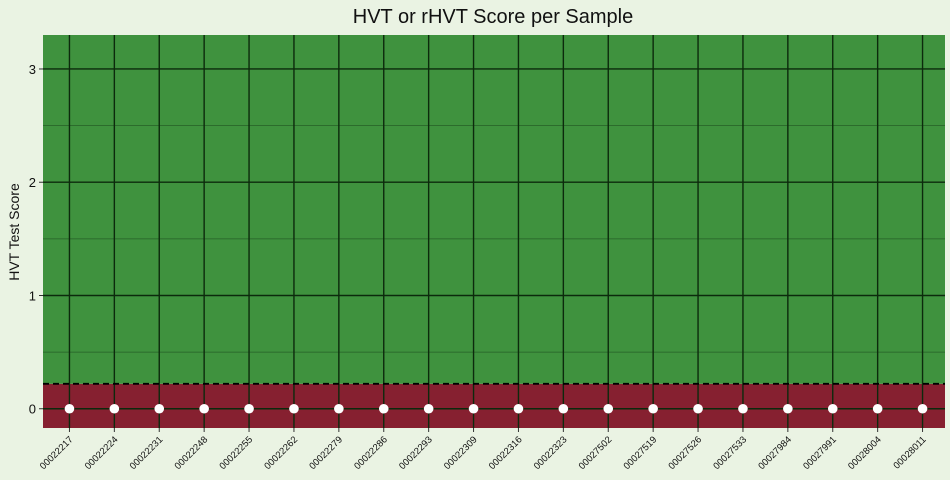 The width and height of the screenshot is (950, 480). What do you see at coordinates (192, 453) in the screenshot?
I see `x-tick-label: 00022248` at bounding box center [192, 453].